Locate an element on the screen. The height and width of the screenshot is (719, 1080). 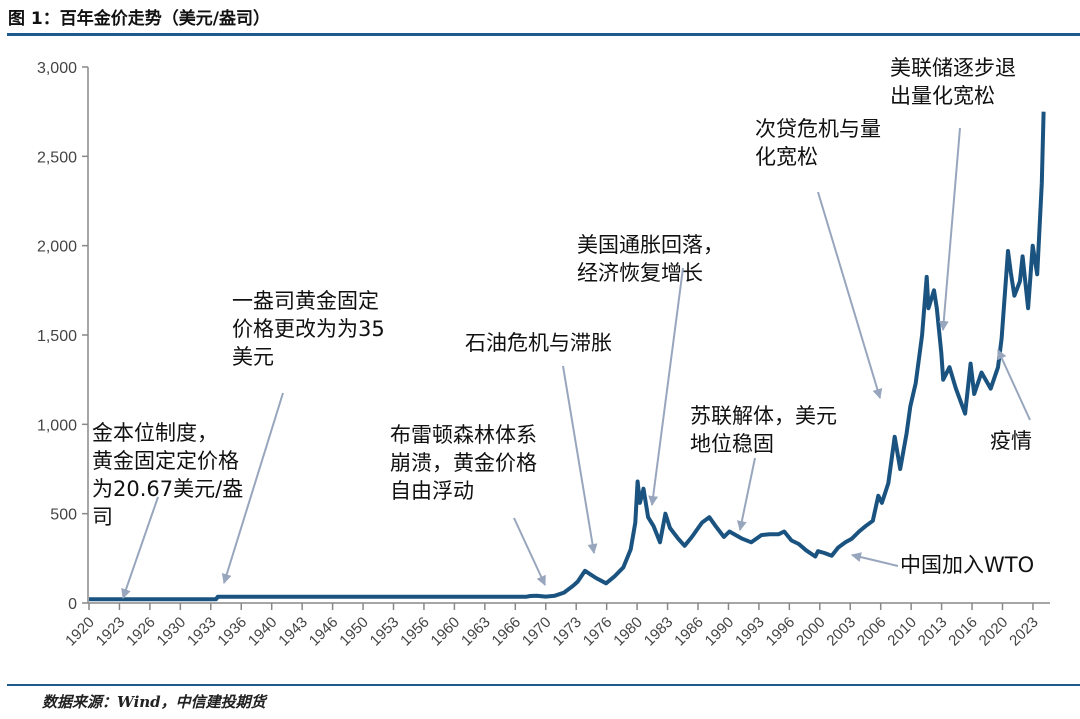
footer-rule is located at coordinates (543, 685).